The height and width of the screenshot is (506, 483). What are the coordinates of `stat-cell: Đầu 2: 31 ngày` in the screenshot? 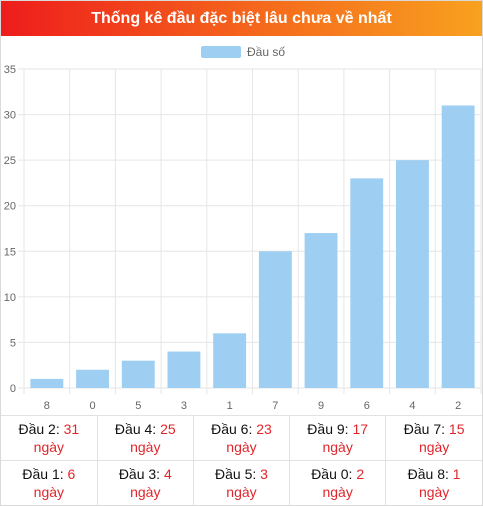 It's located at (49, 437).